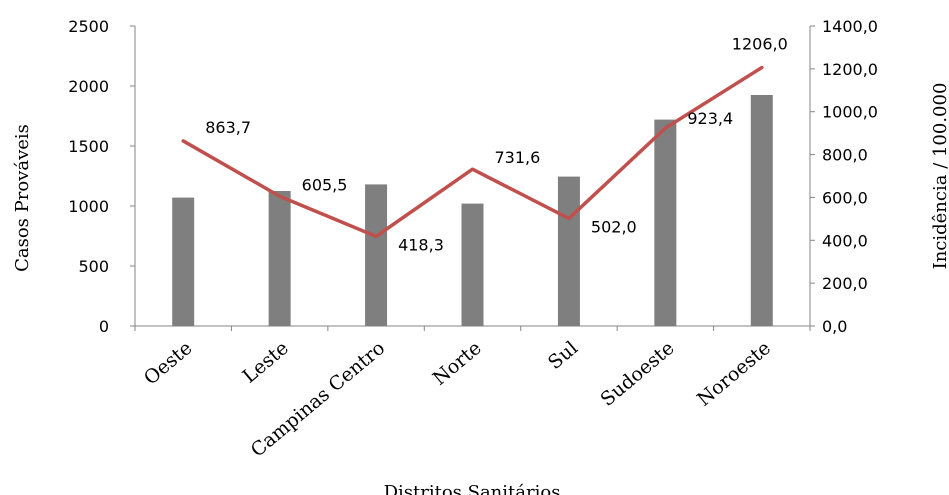 The image size is (949, 495). What do you see at coordinates (845, 283) in the screenshot?
I see `y2-tick-label-1: 200,0` at bounding box center [845, 283].